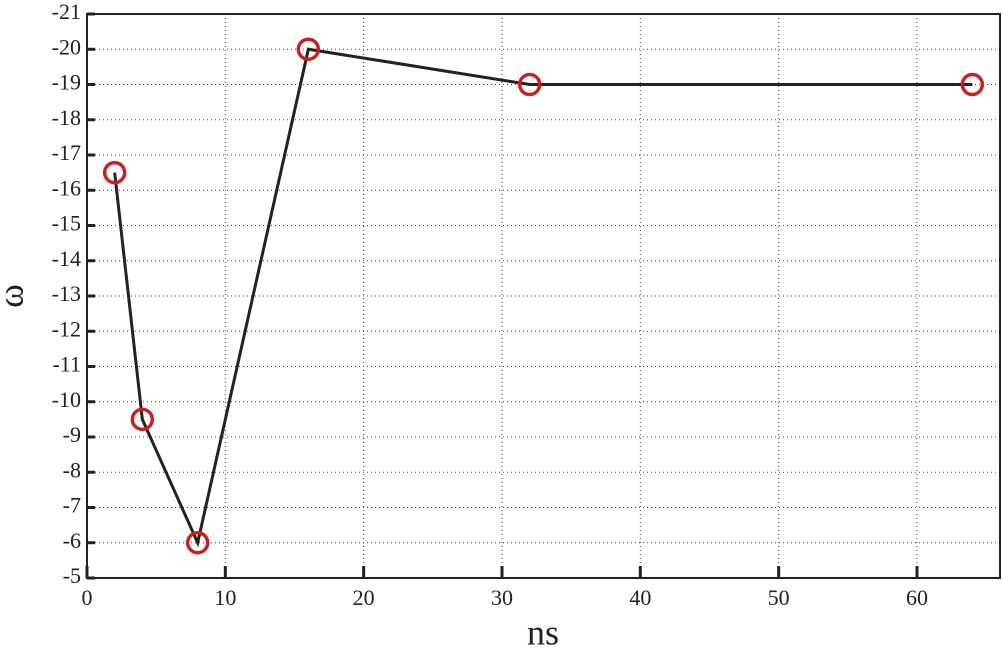  What do you see at coordinates (66, 399) in the screenshot?
I see `y-tick-label: -10` at bounding box center [66, 399].